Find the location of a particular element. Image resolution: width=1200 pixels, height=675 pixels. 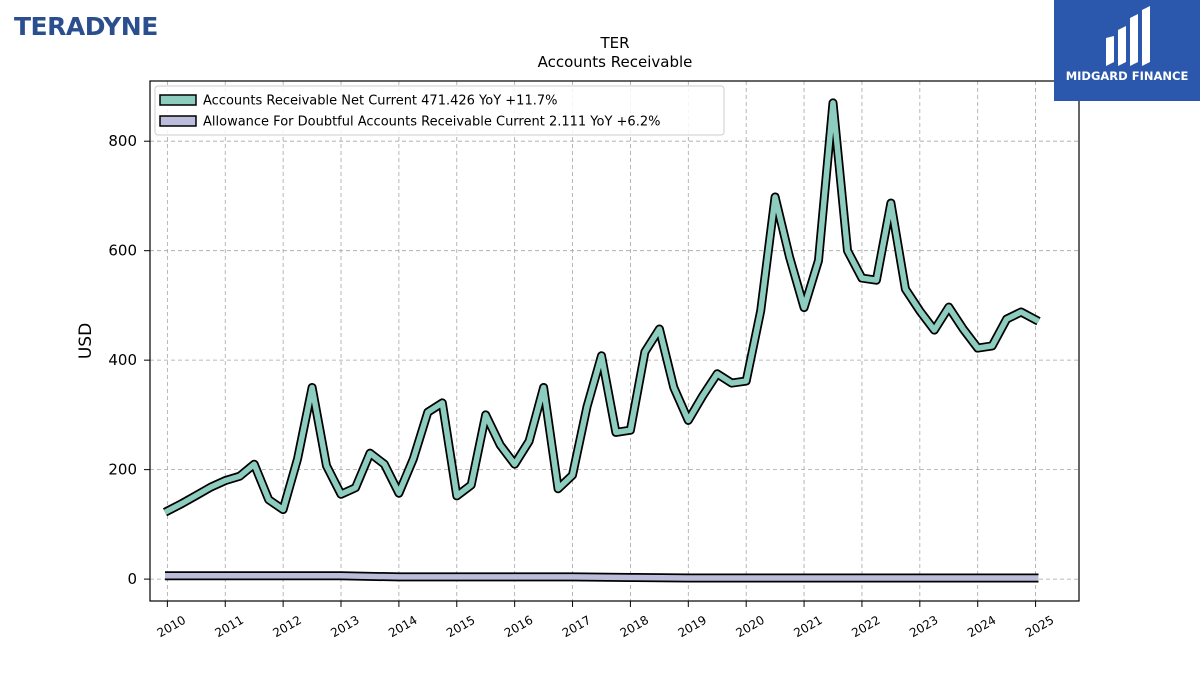

x-tick-label: 2025 is located at coordinates (1039, 626).